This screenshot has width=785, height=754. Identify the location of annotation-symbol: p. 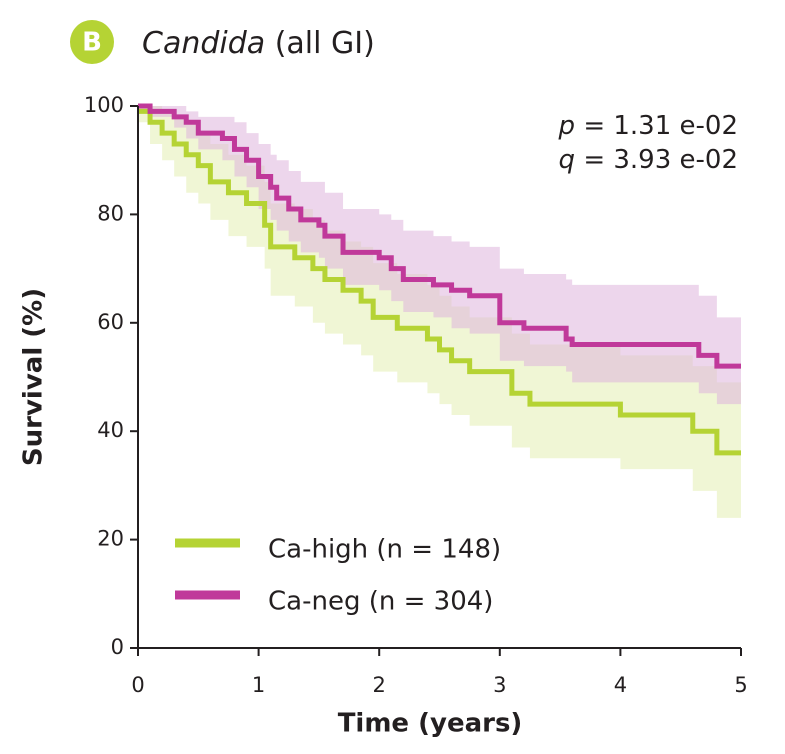
(567, 126).